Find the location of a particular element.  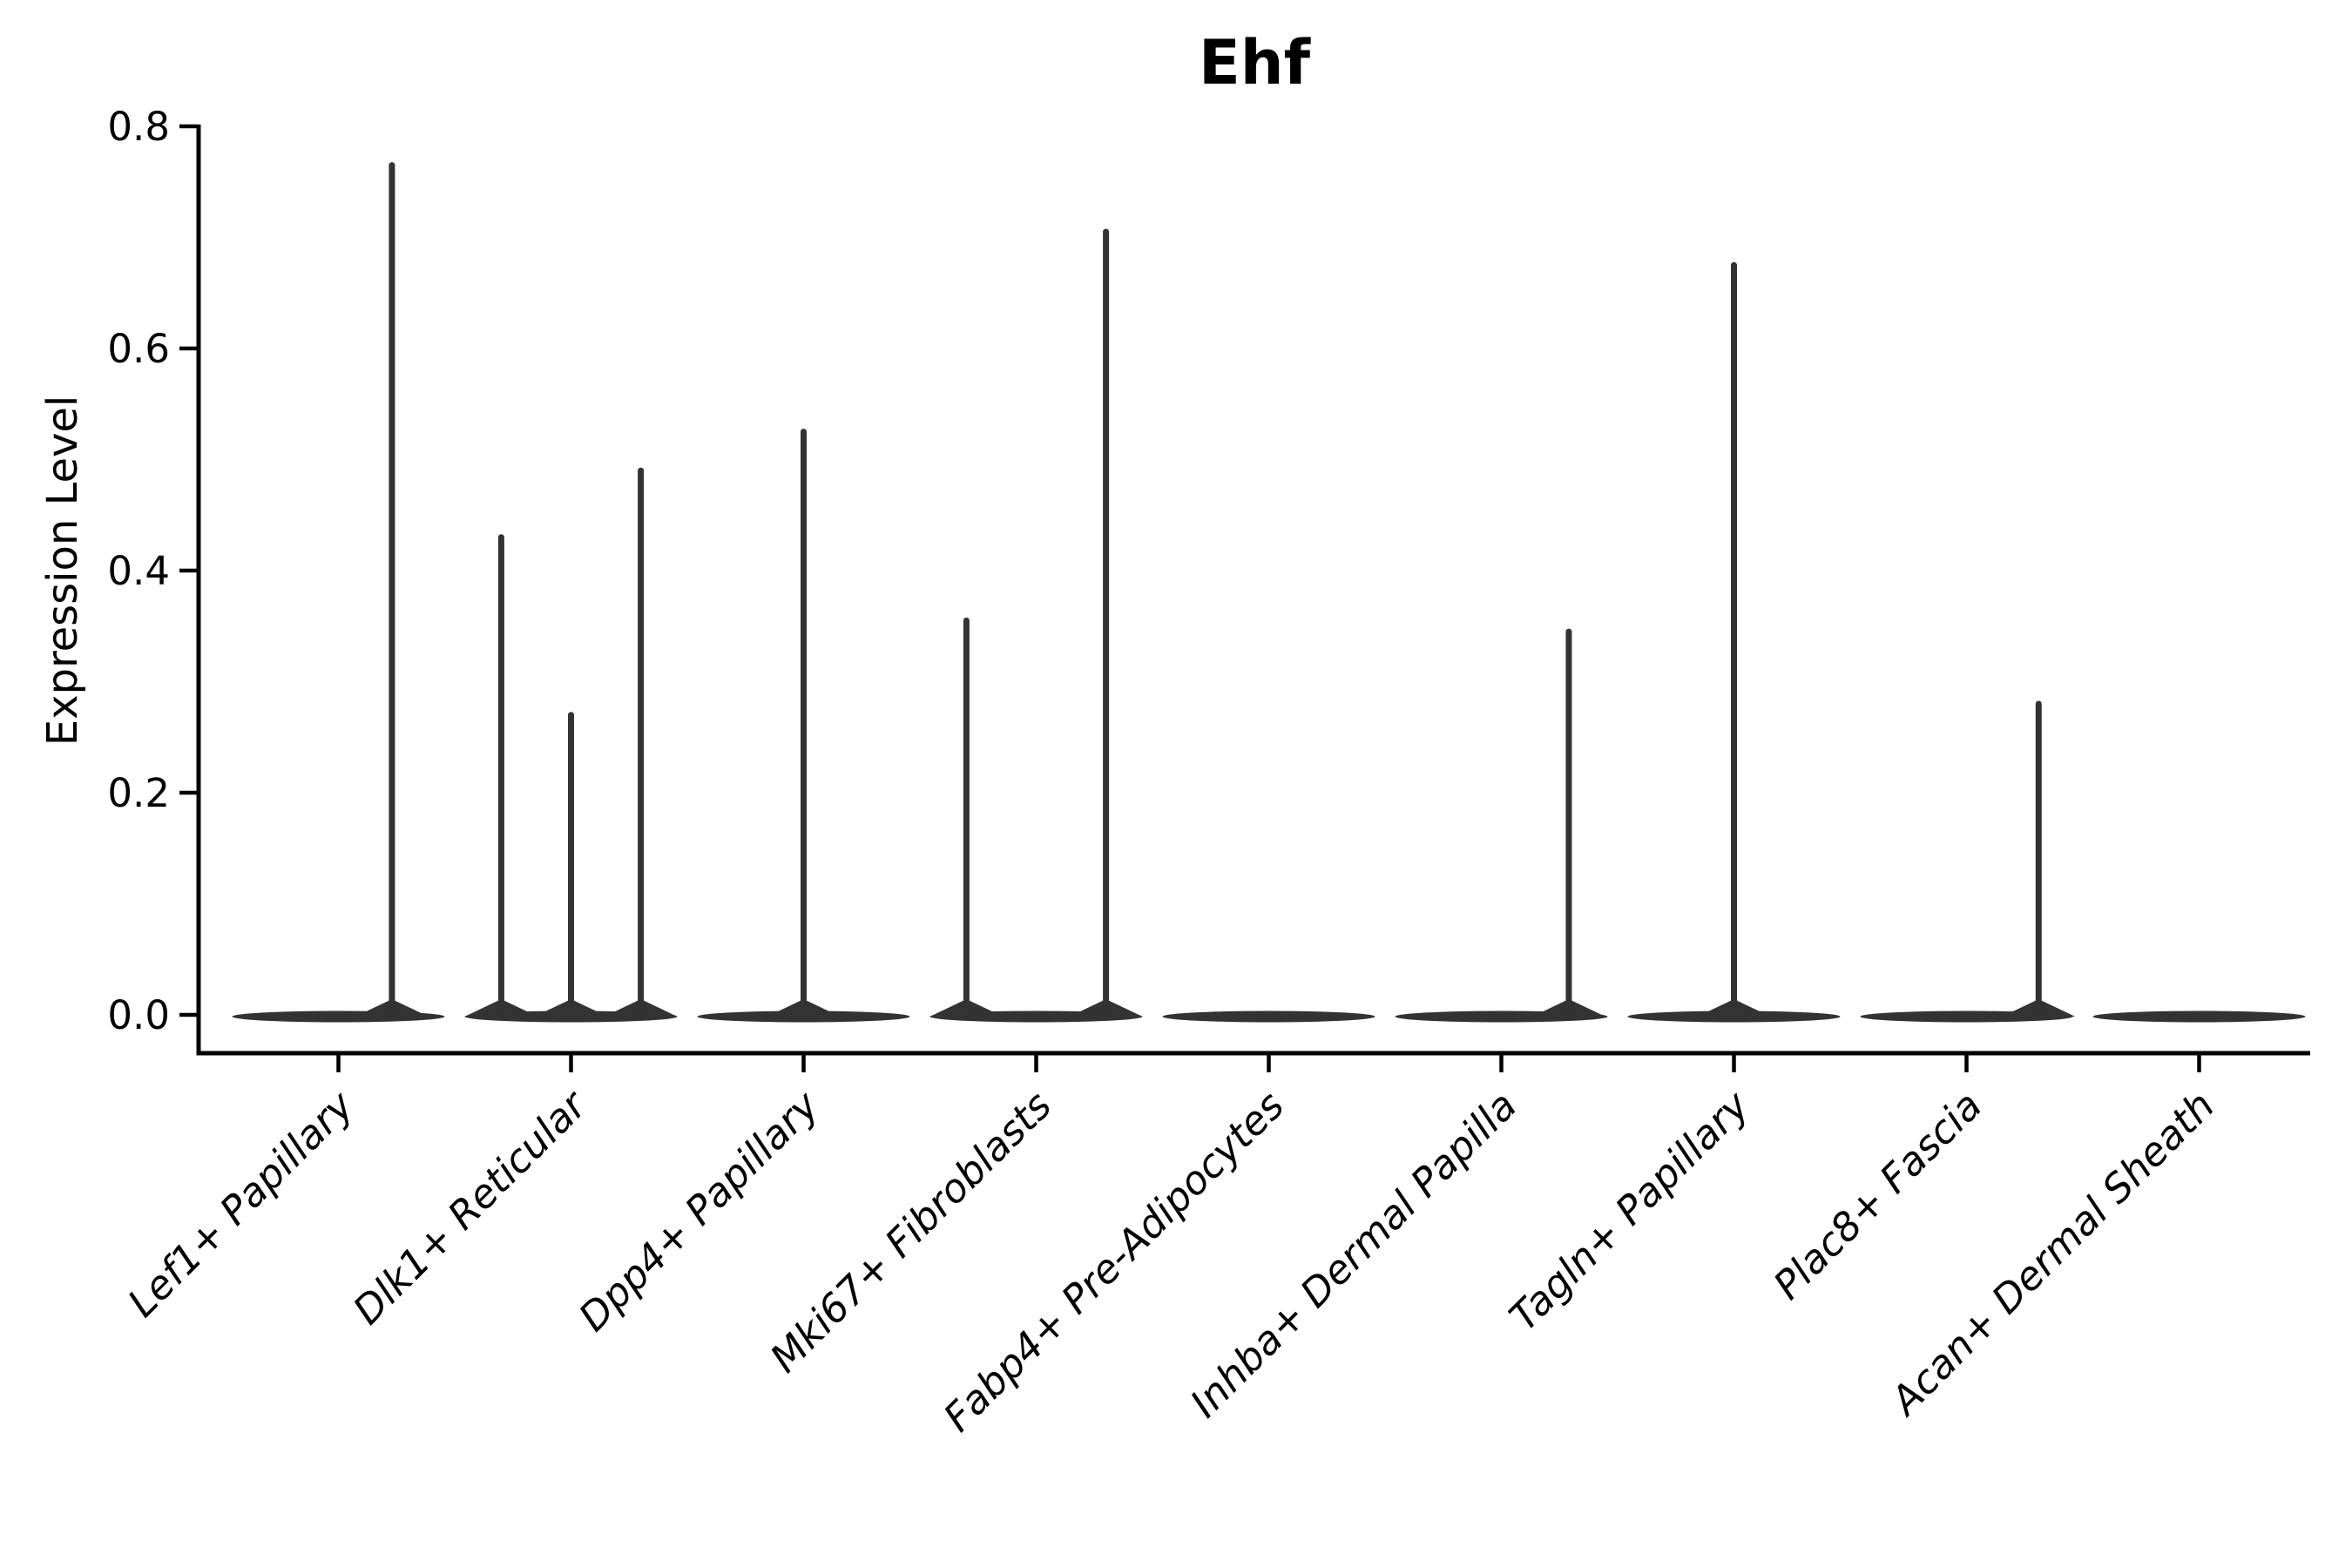

x-tick-label: Dlk1+ Reticular is located at coordinates (470, 1207).